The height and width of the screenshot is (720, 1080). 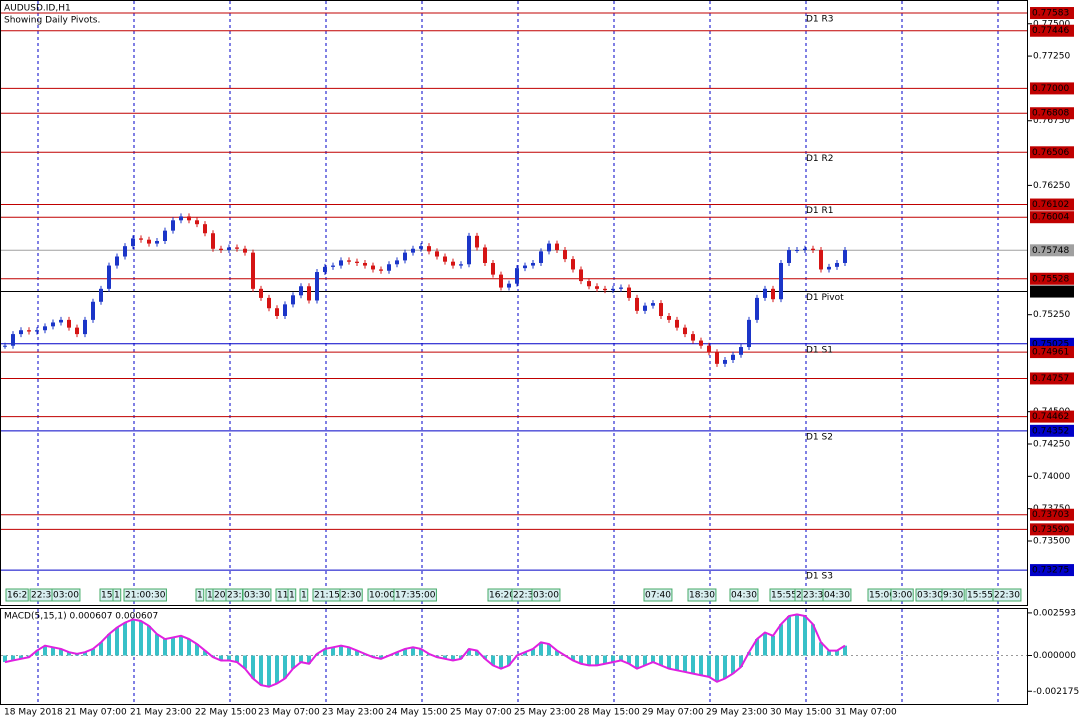 What do you see at coordinates (902, 596) in the screenshot?
I see `session-label: 3:00` at bounding box center [902, 596].